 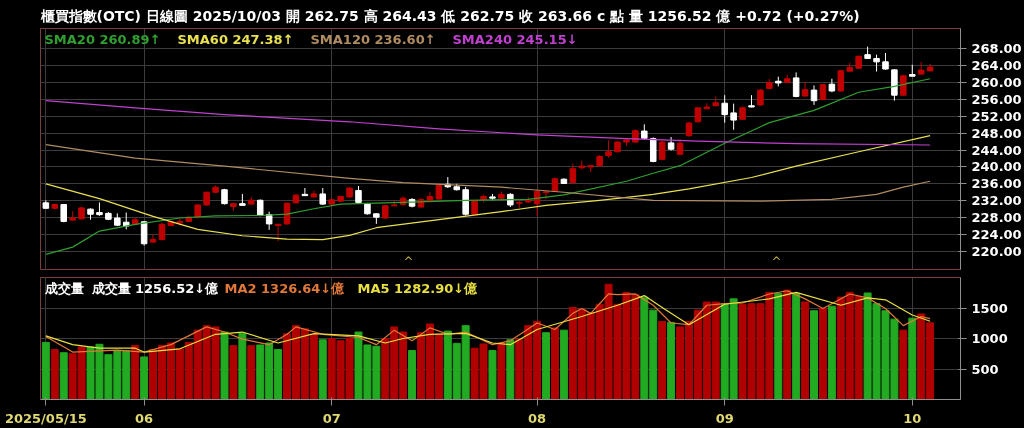 What do you see at coordinates (912, 418) in the screenshot?
I see `x-tick-label: 10` at bounding box center [912, 418].